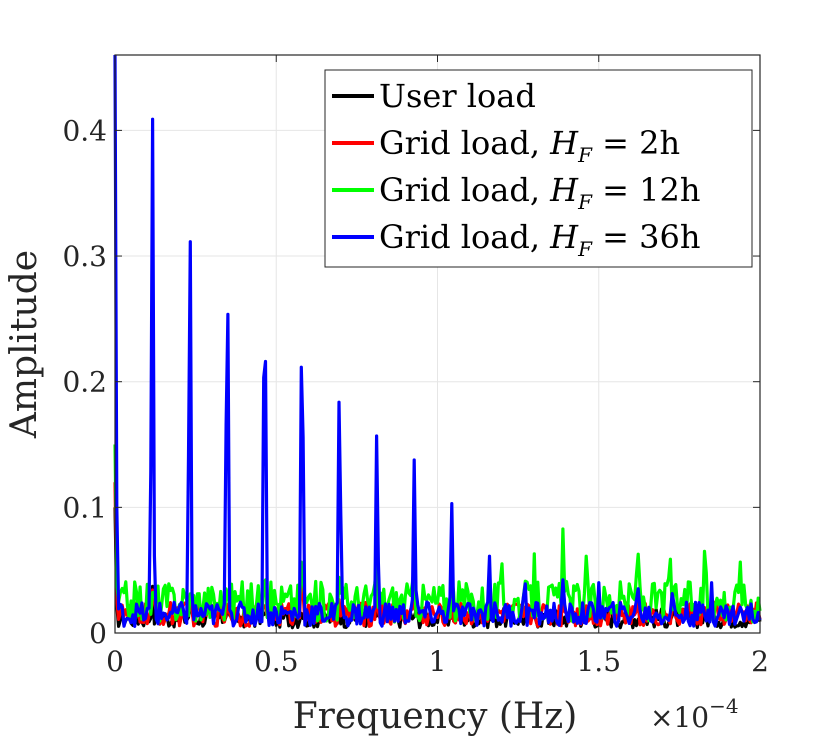 This screenshot has height=739, width=830. Describe the element at coordinates (84, 130) in the screenshot. I see `y-tick-label: 0.4` at that location.